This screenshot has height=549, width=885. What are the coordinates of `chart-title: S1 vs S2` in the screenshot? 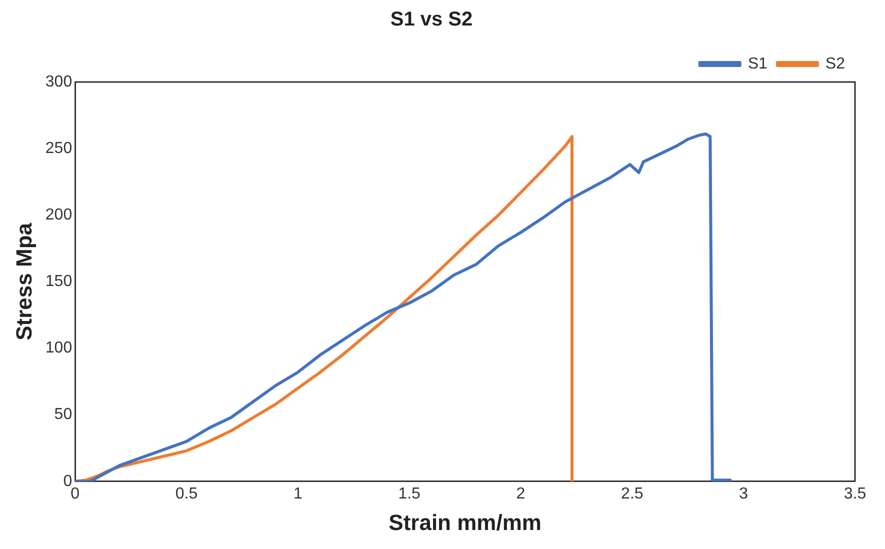 It's located at (431, 19).